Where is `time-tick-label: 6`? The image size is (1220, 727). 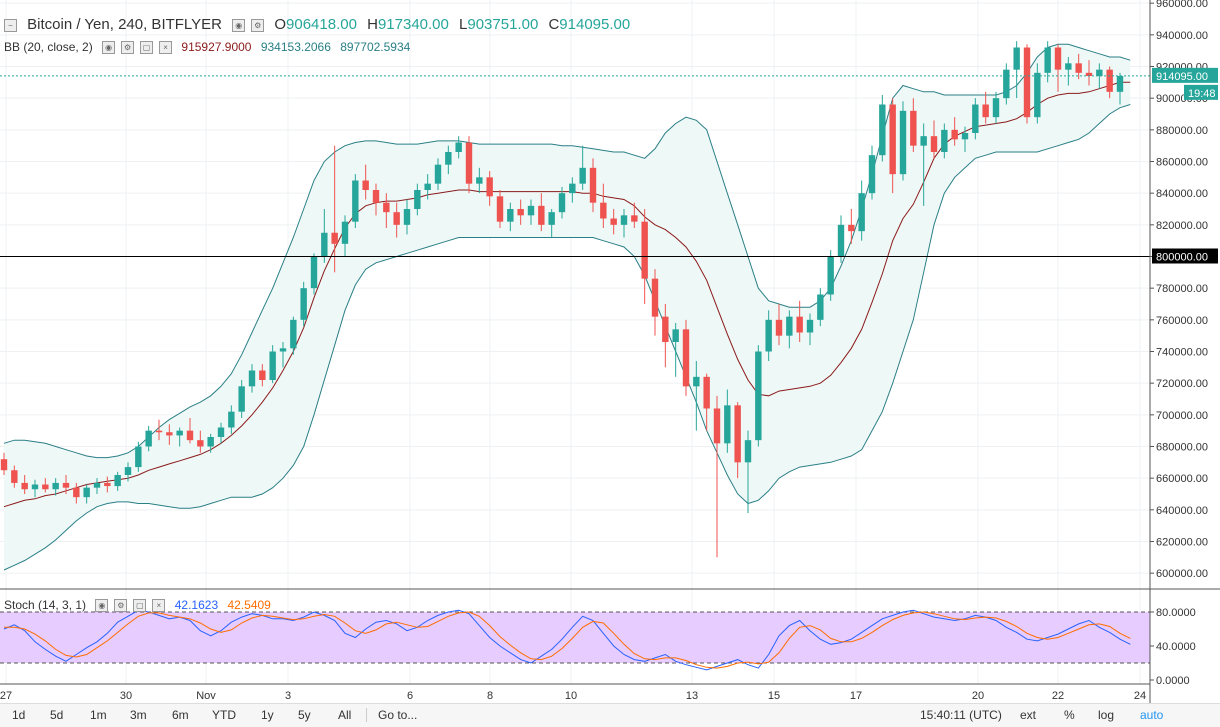 time-tick-label: 6 is located at coordinates (410, 696).